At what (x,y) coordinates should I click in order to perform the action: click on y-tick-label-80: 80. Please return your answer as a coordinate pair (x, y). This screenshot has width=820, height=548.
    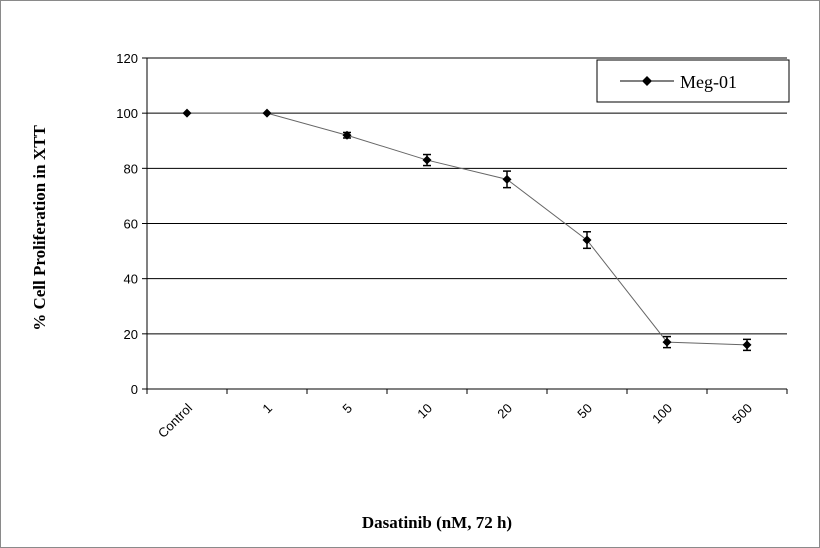
    Looking at the image, I should click on (131, 168).